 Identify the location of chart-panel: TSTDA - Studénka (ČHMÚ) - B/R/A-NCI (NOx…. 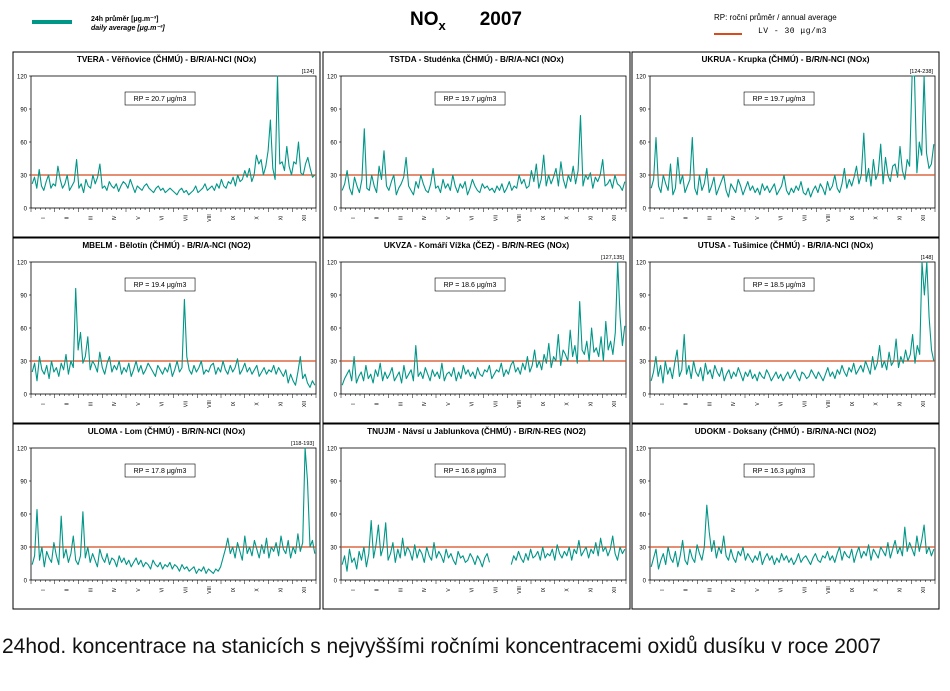
(476, 144).